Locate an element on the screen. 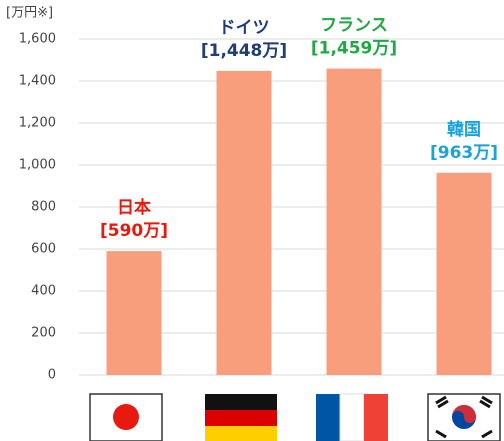 This screenshot has width=504, height=441. y-tick-label: 800 is located at coordinates (43, 207).